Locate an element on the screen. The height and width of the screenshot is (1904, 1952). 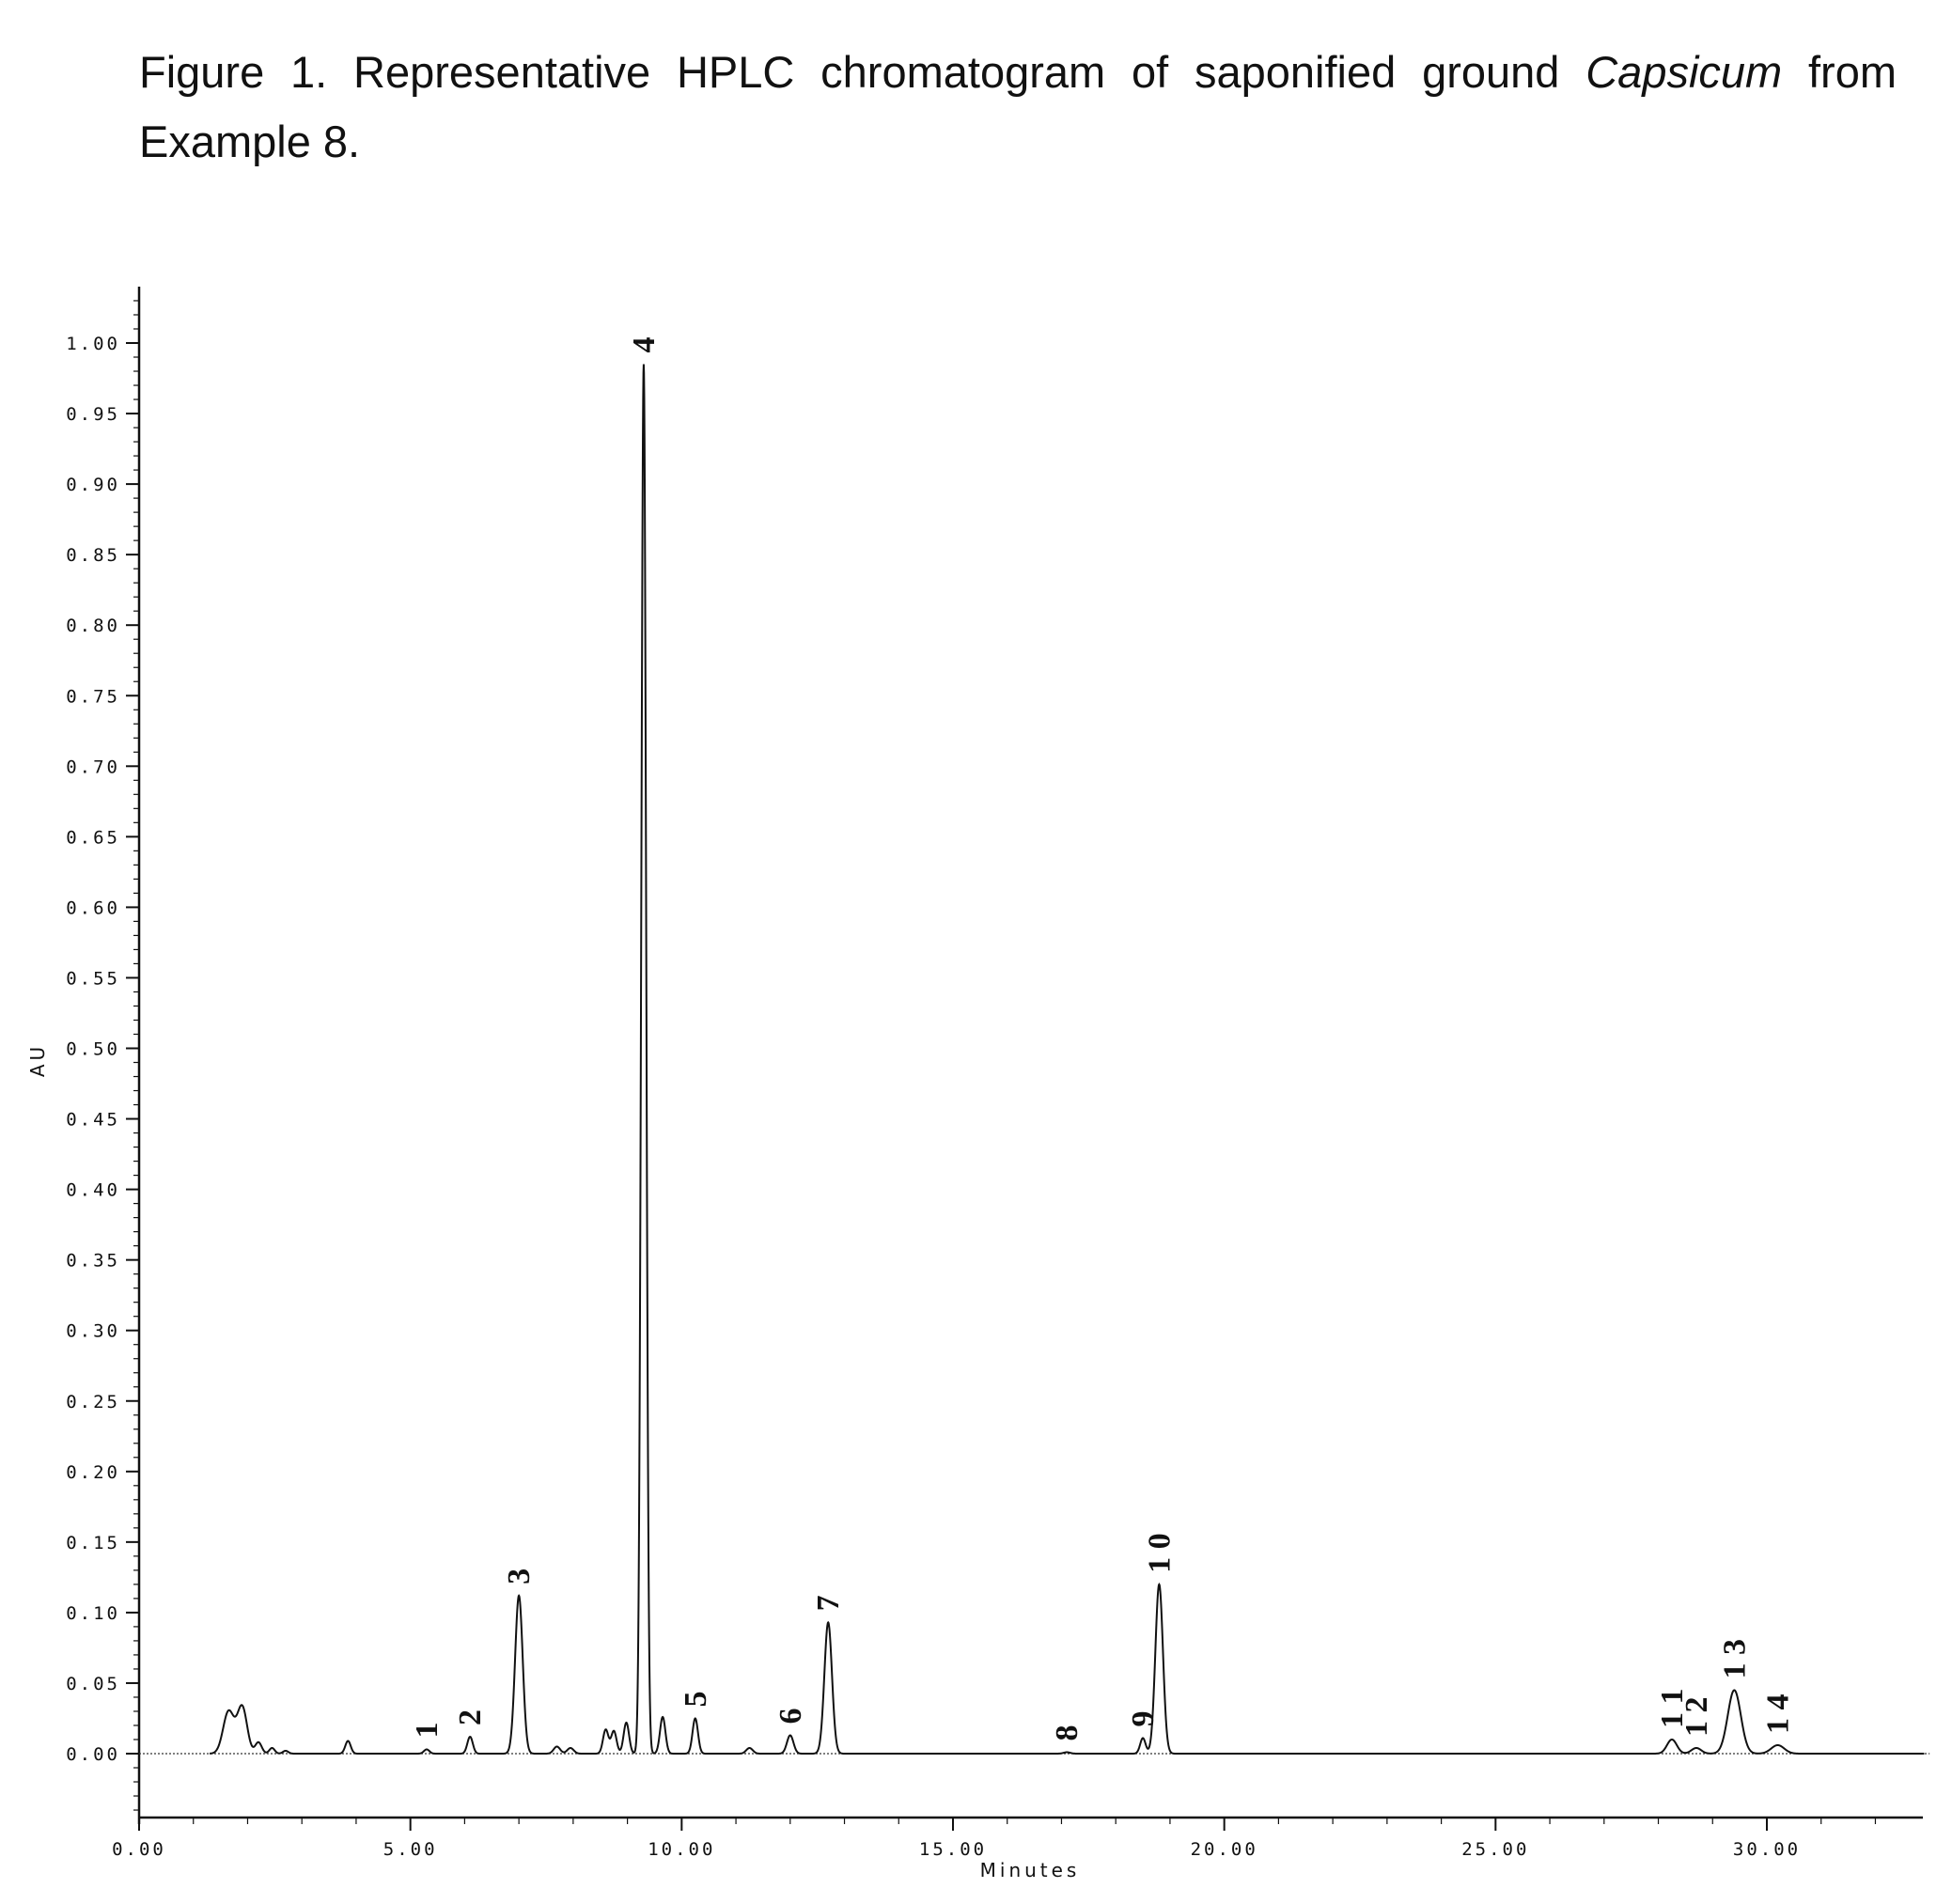
y-tick-label: 0.85 is located at coordinates (93, 555).